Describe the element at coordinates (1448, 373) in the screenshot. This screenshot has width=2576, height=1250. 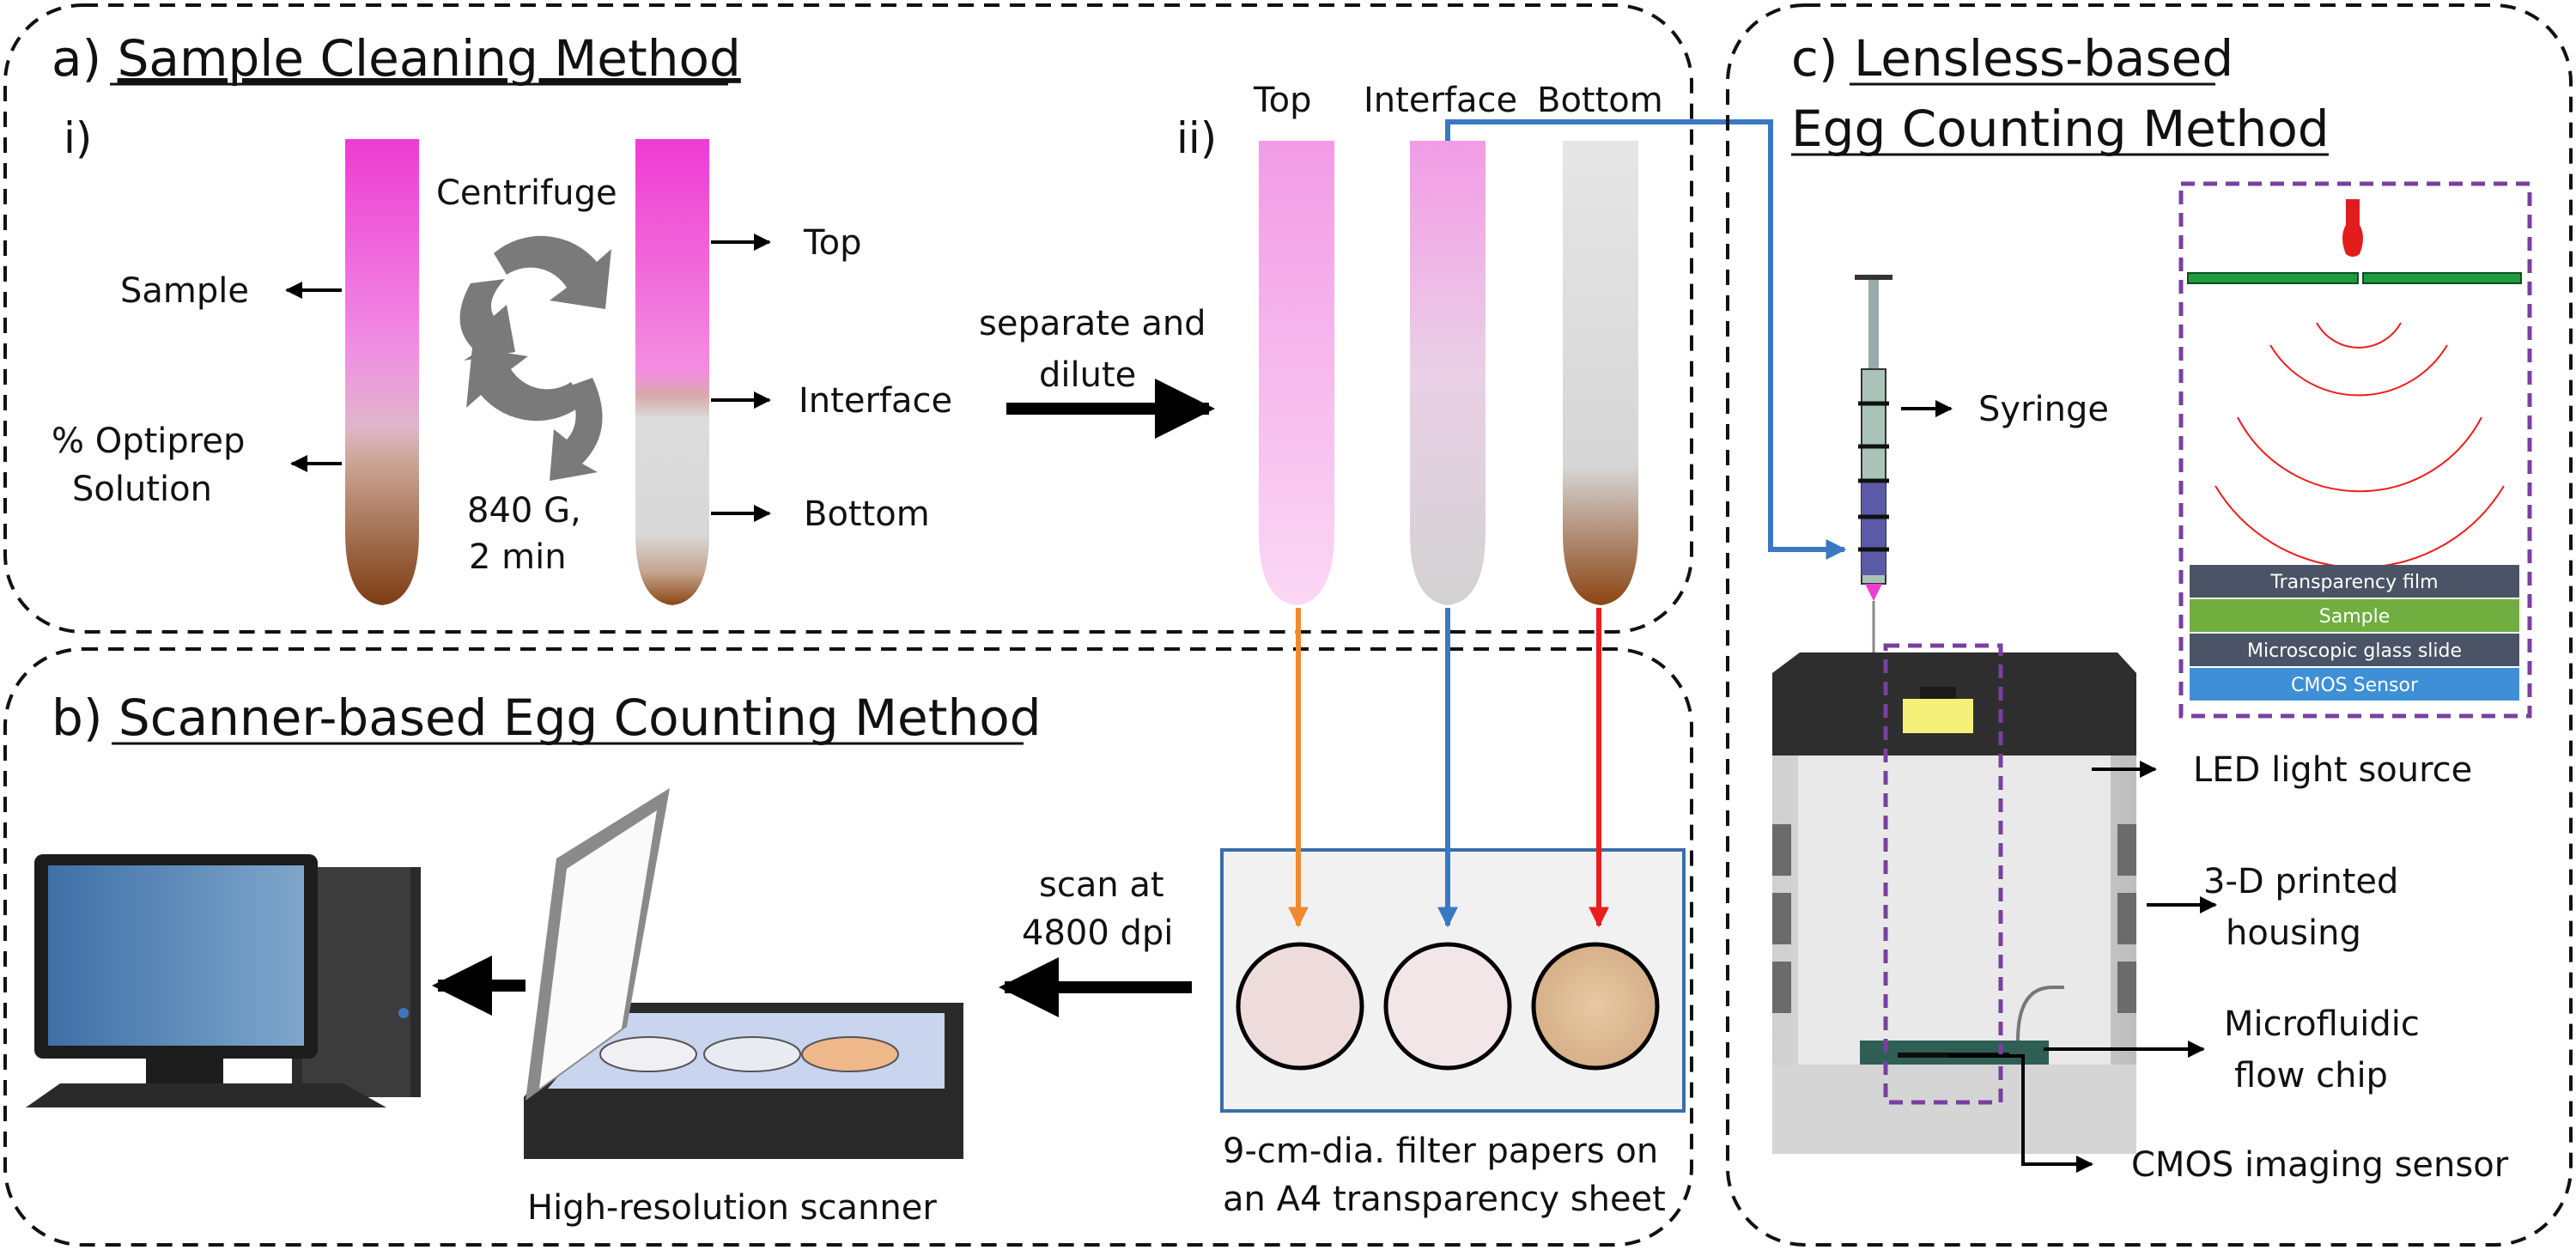
I see `tube-interface-fraction` at that location.